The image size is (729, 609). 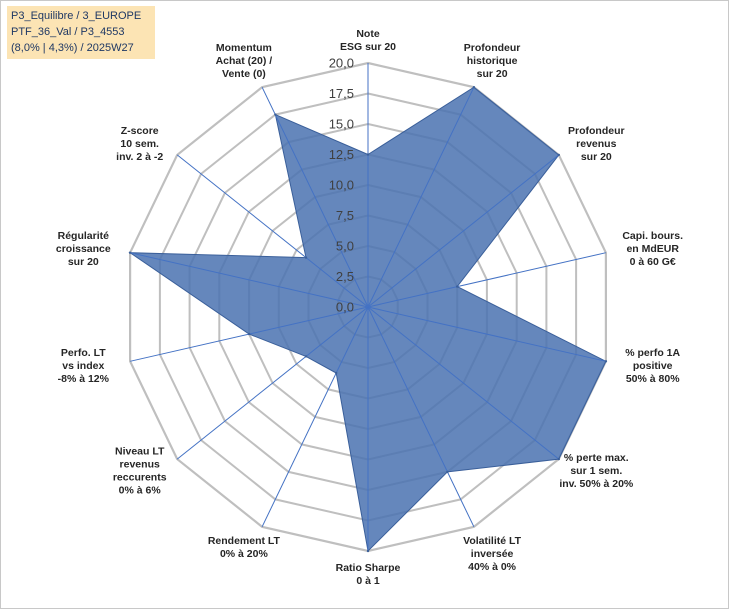 What do you see at coordinates (72, 48) in the screenshot?
I see `info-line-3: (8,0% | 4,3%) / 2025W27` at bounding box center [72, 48].